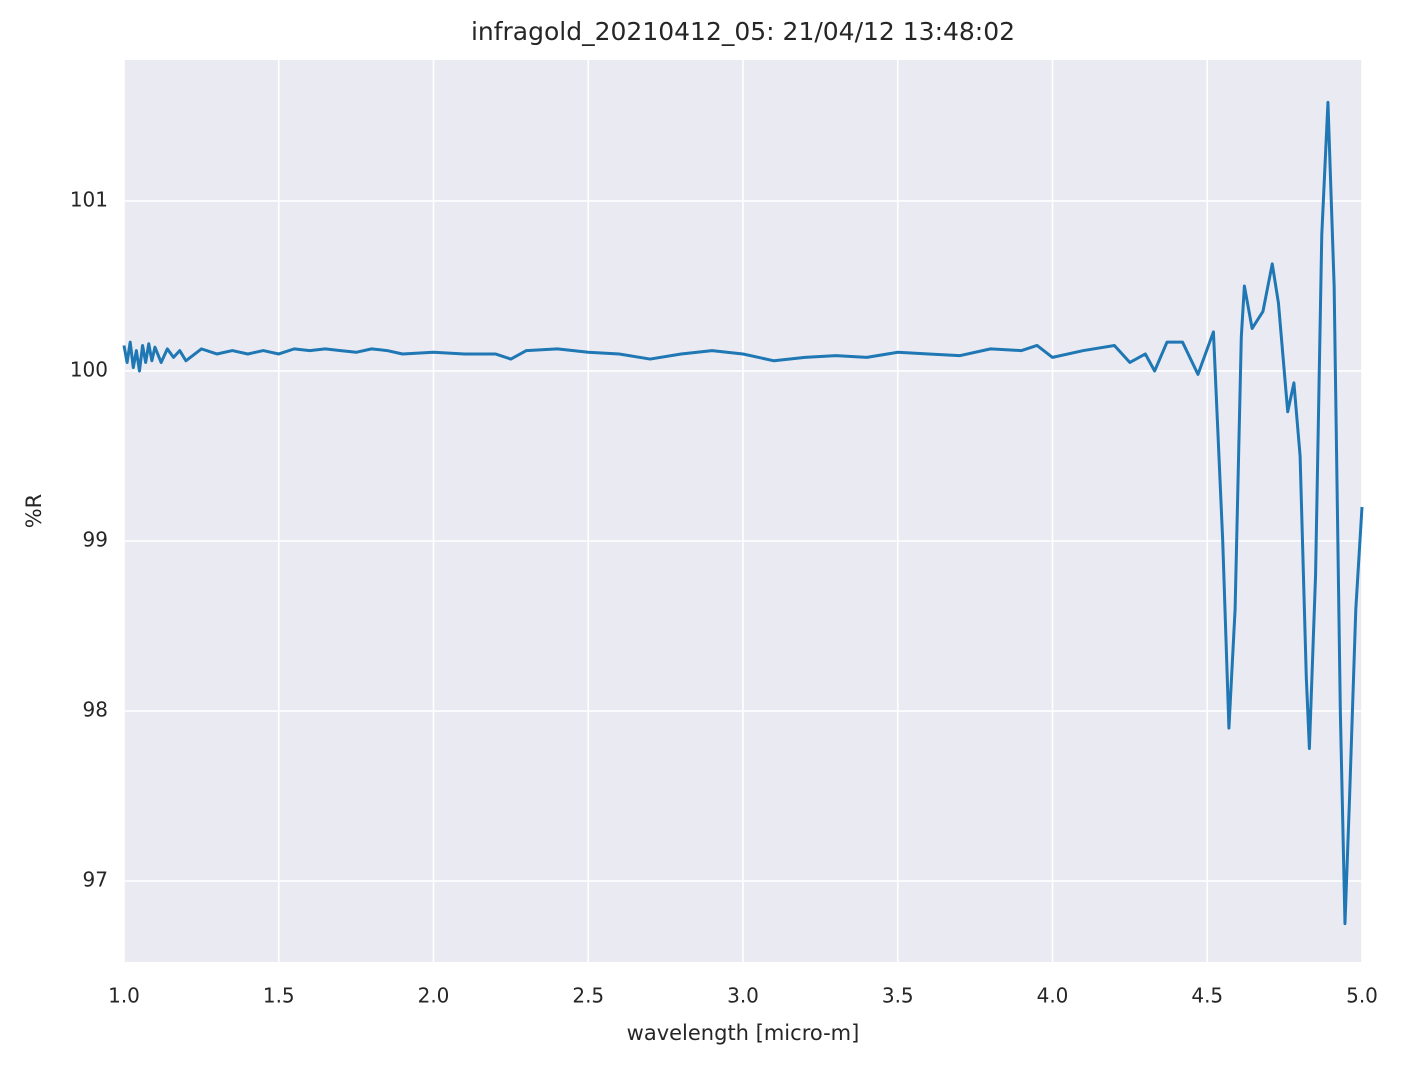 Image resolution: width=1402 pixels, height=1069 pixels. What do you see at coordinates (95, 540) in the screenshot?
I see `y-tick-label: 99` at bounding box center [95, 540].